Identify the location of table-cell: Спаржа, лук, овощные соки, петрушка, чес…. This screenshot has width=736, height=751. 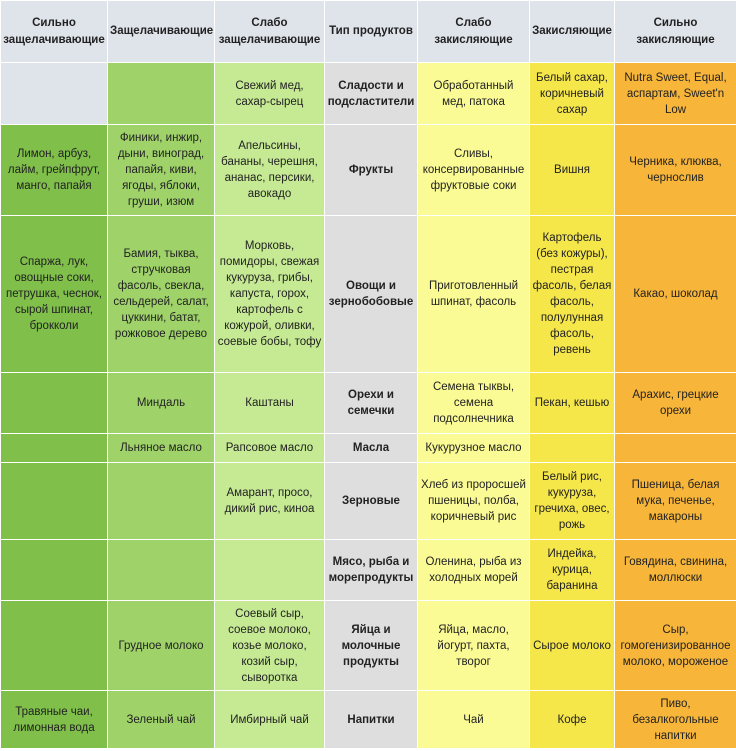
(54, 294).